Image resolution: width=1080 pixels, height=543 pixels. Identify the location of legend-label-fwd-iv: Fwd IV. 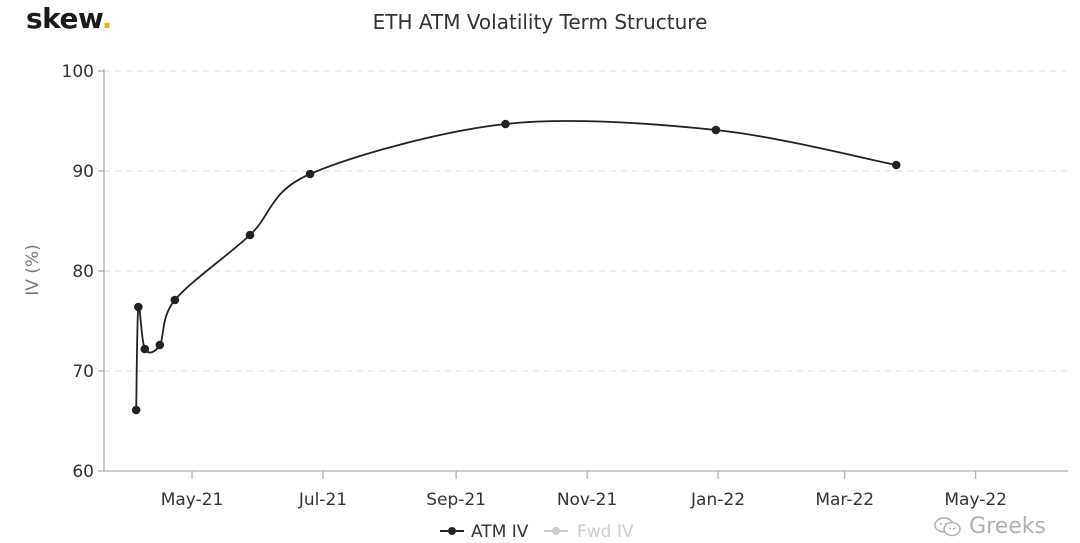
(605, 532).